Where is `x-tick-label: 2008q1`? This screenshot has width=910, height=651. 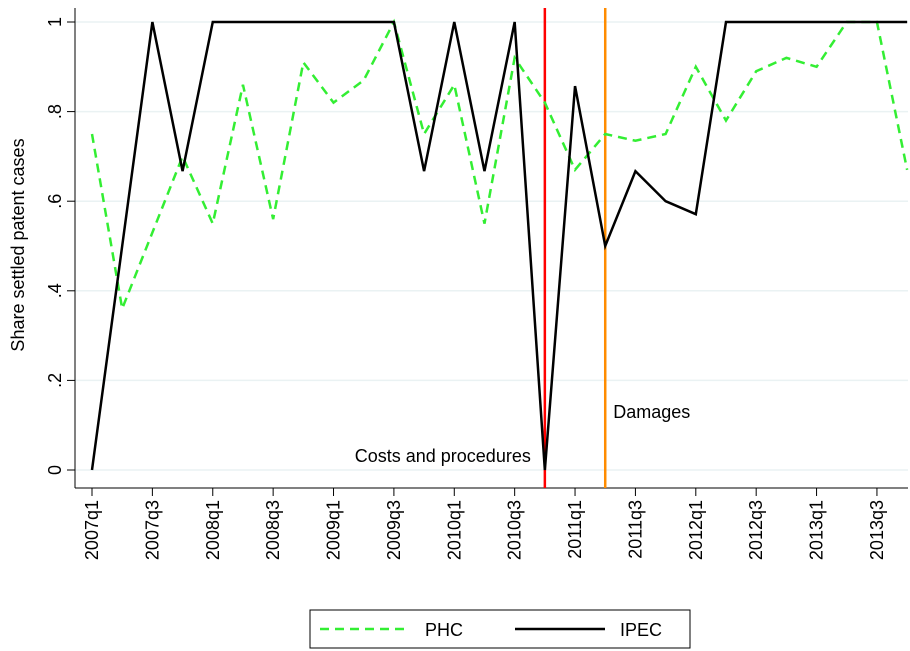 x-tick-label: 2008q1 is located at coordinates (213, 530).